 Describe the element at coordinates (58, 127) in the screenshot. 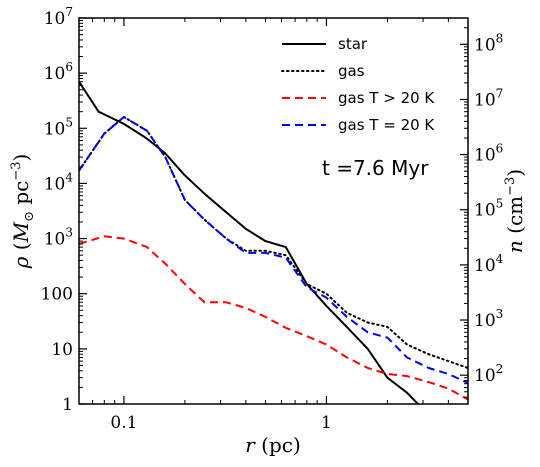

I see `y-tick-label: 10⁵` at that location.